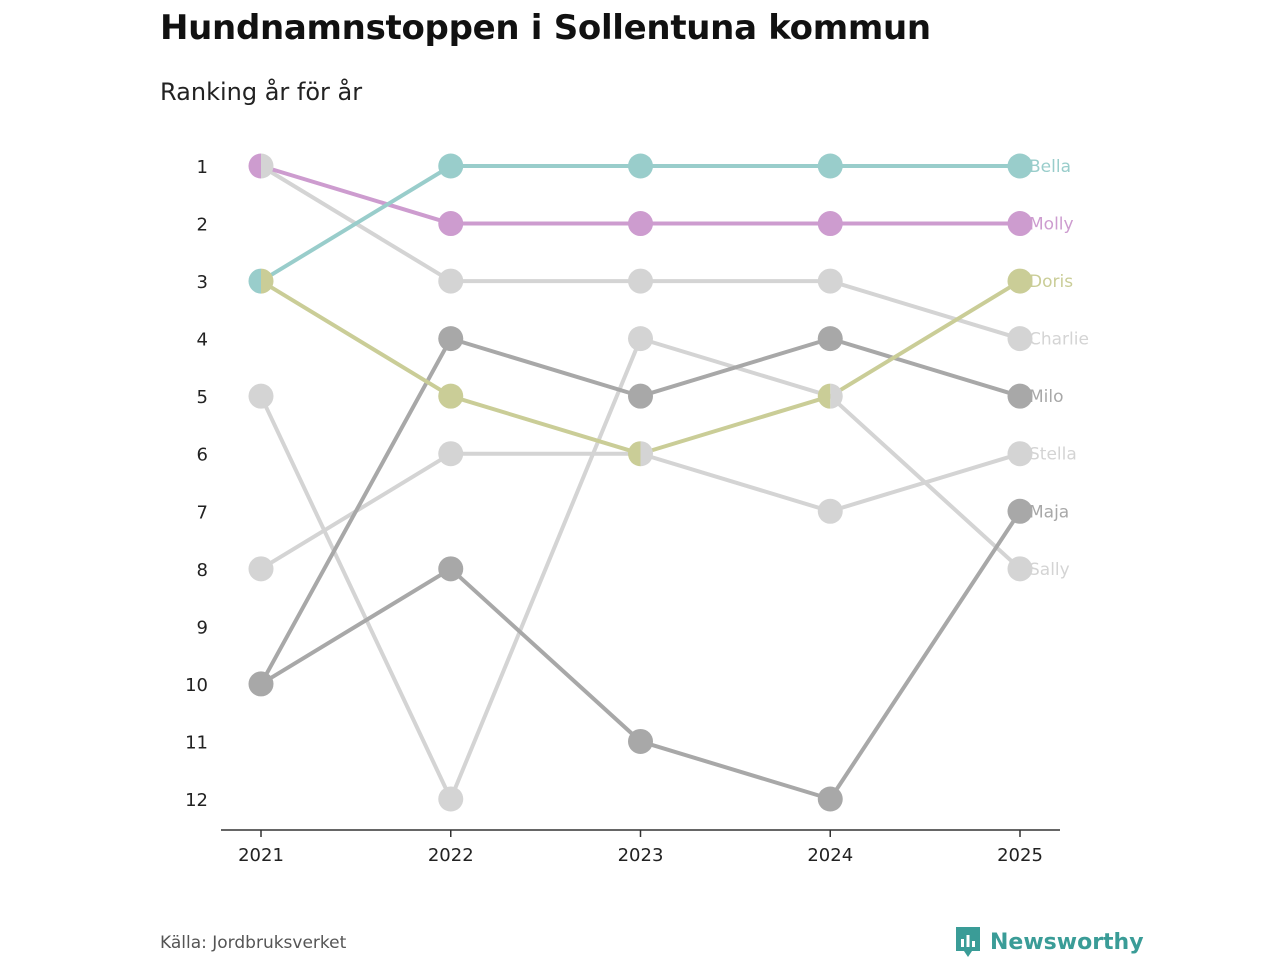 This screenshot has width=1280, height=960. I want to click on y-tick-label: 2, so click(202, 225).